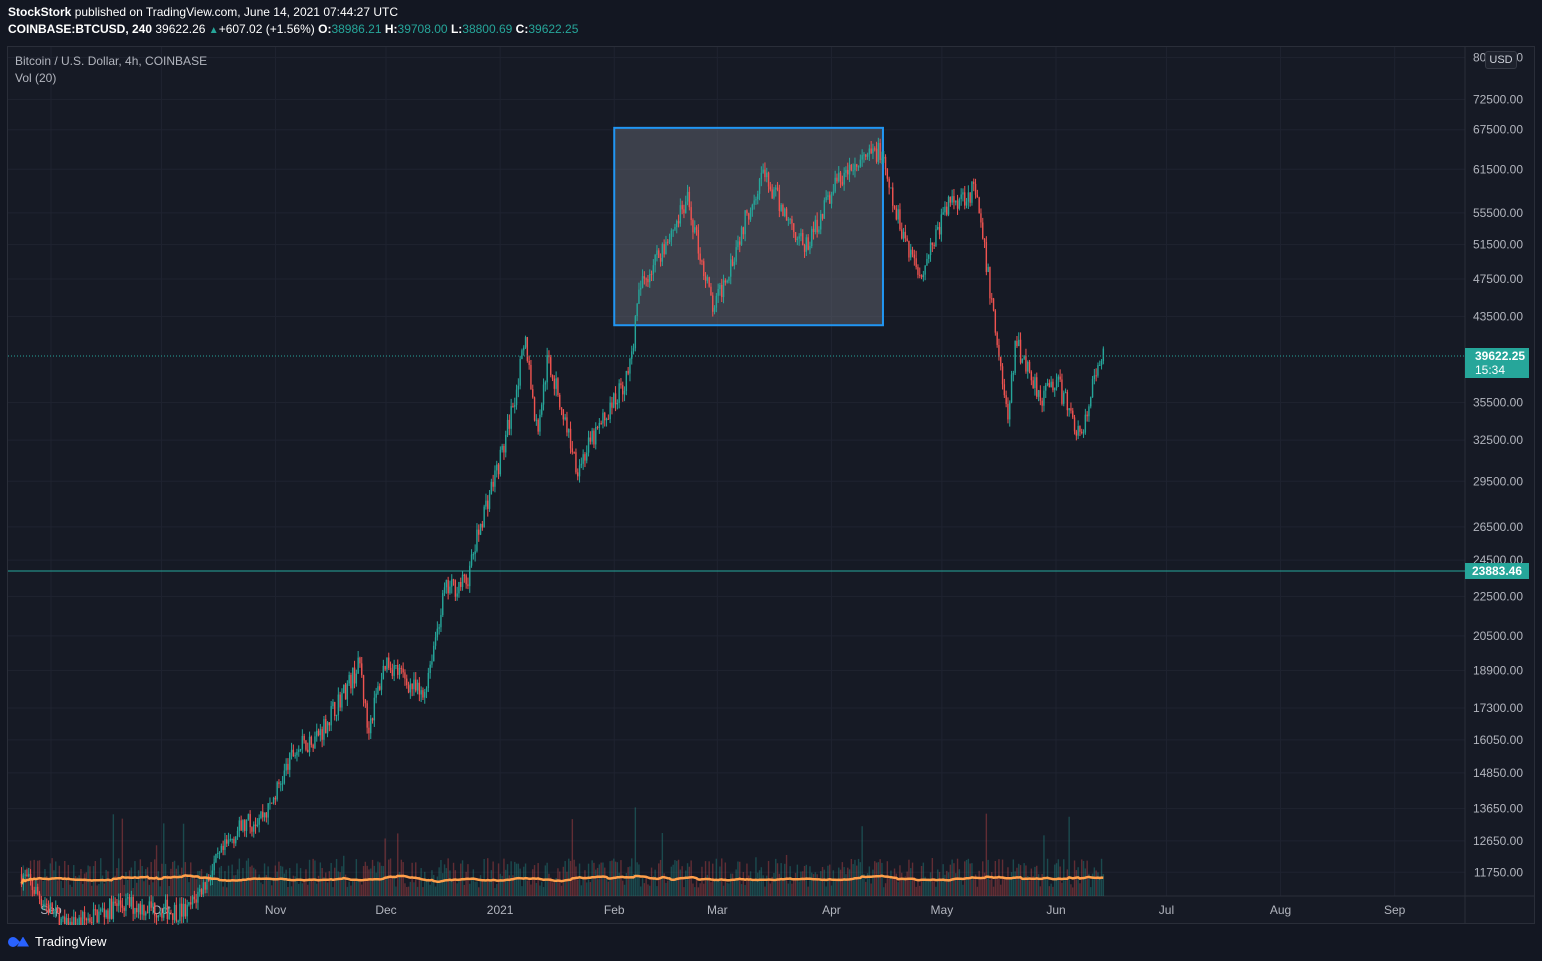 This screenshot has width=1542, height=961. Describe the element at coordinates (40, 12) in the screenshot. I see `publisher-name: StockStork` at that location.